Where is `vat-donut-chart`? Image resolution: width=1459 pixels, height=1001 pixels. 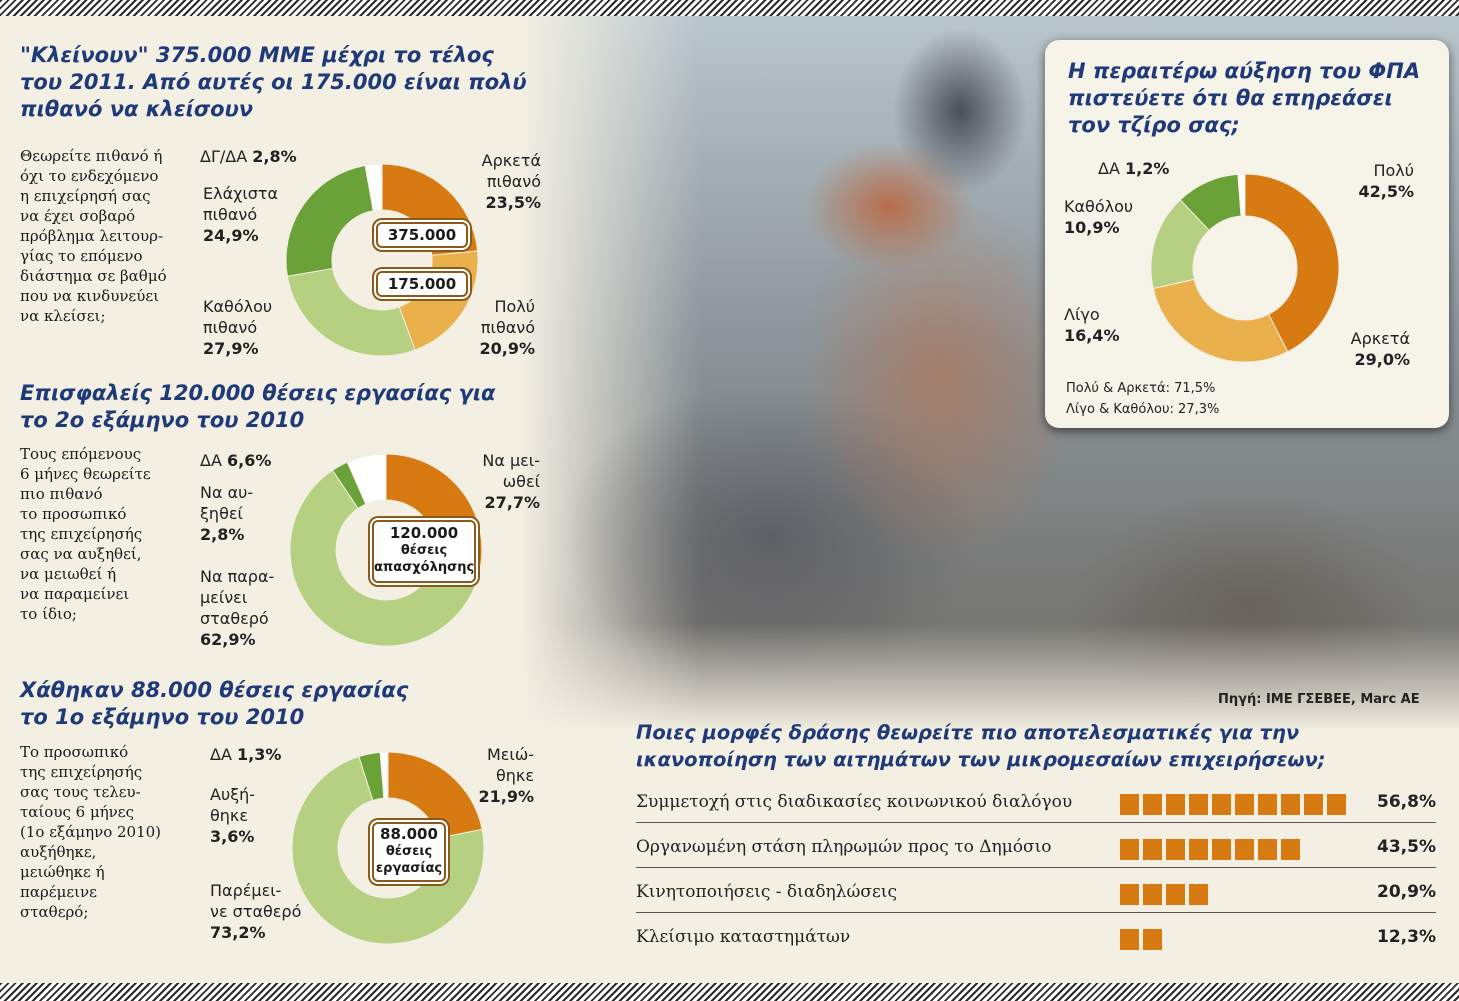
vat-donut-chart is located at coordinates (1245, 268).